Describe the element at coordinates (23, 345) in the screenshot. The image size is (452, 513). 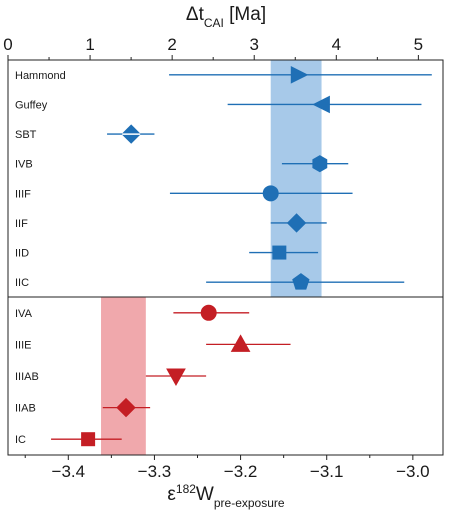
I see `row-label: IIIE` at that location.